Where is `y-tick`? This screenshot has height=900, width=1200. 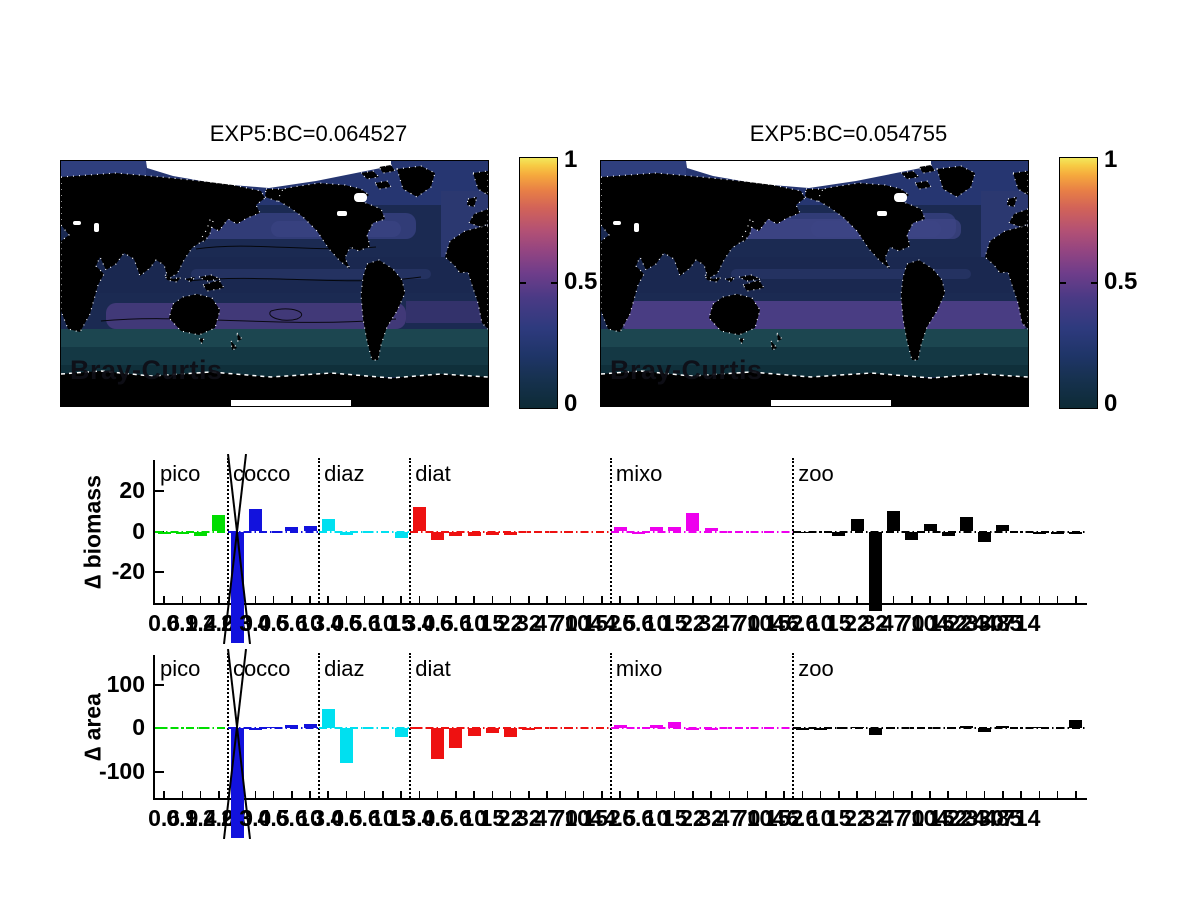
y-tick is located at coordinates (159, 490).